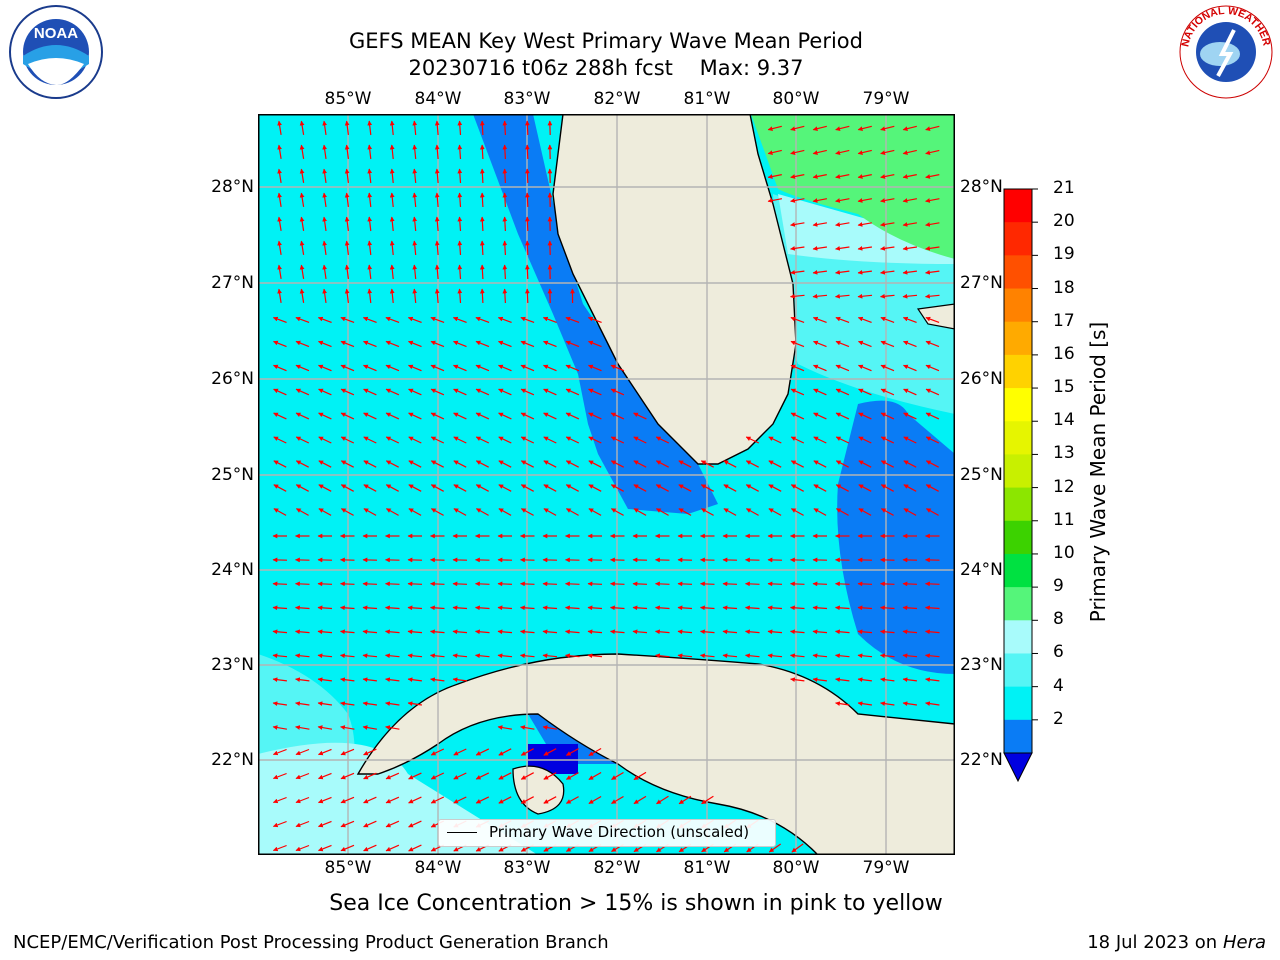 The image size is (1280, 960). Describe the element at coordinates (1064, 453) in the screenshot. I see `colorbar-tick-label: 13` at that location.